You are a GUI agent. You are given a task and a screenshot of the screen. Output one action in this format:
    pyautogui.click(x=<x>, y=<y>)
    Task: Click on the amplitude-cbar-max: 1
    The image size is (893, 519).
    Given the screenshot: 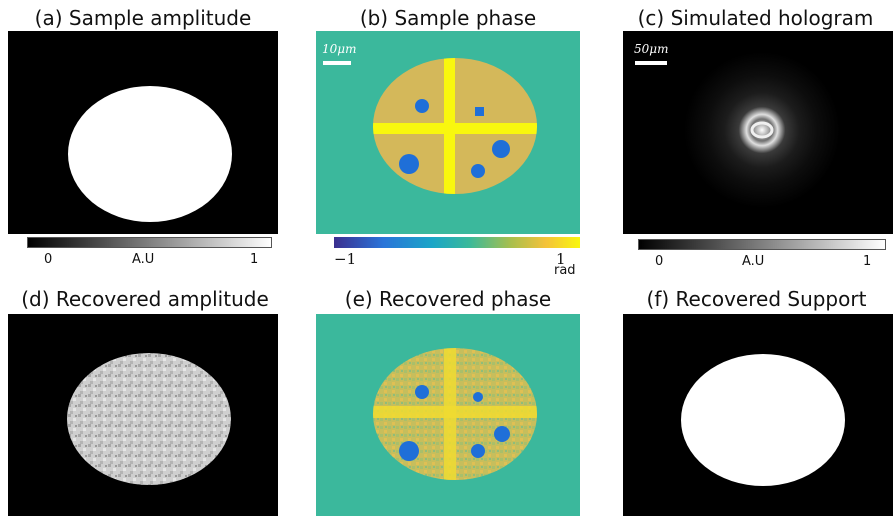 What is the action you would take?
    pyautogui.click(x=254, y=259)
    